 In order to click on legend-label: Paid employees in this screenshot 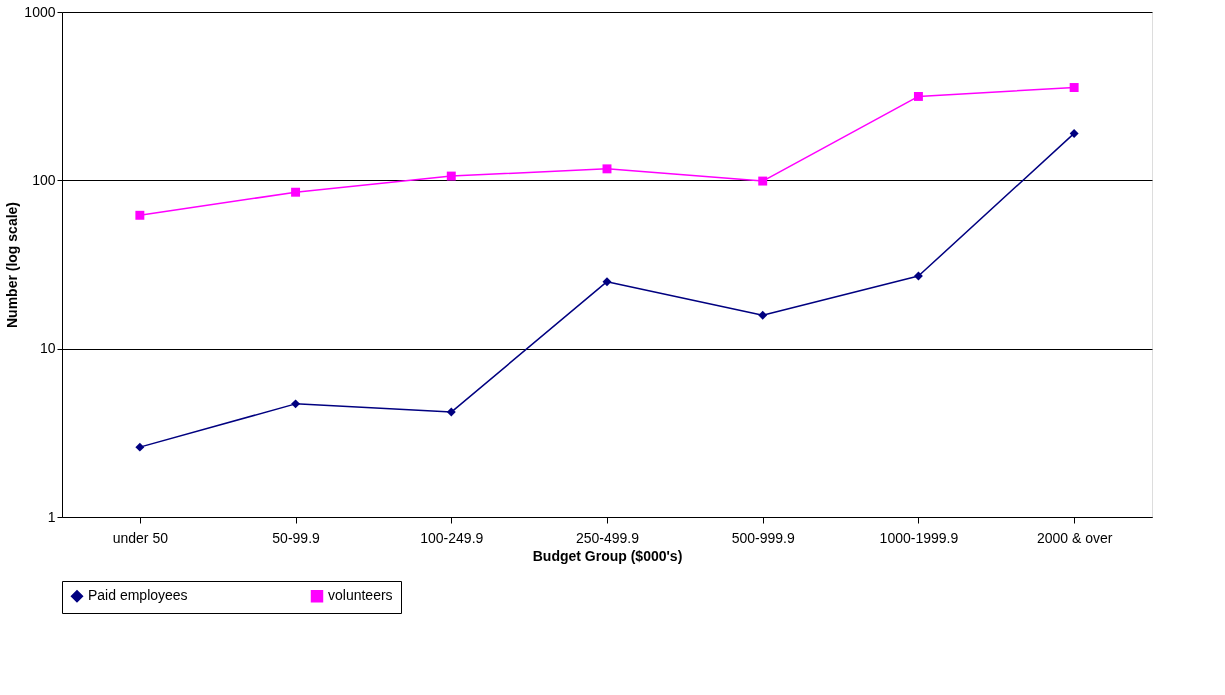, I will do `click(138, 595)`.